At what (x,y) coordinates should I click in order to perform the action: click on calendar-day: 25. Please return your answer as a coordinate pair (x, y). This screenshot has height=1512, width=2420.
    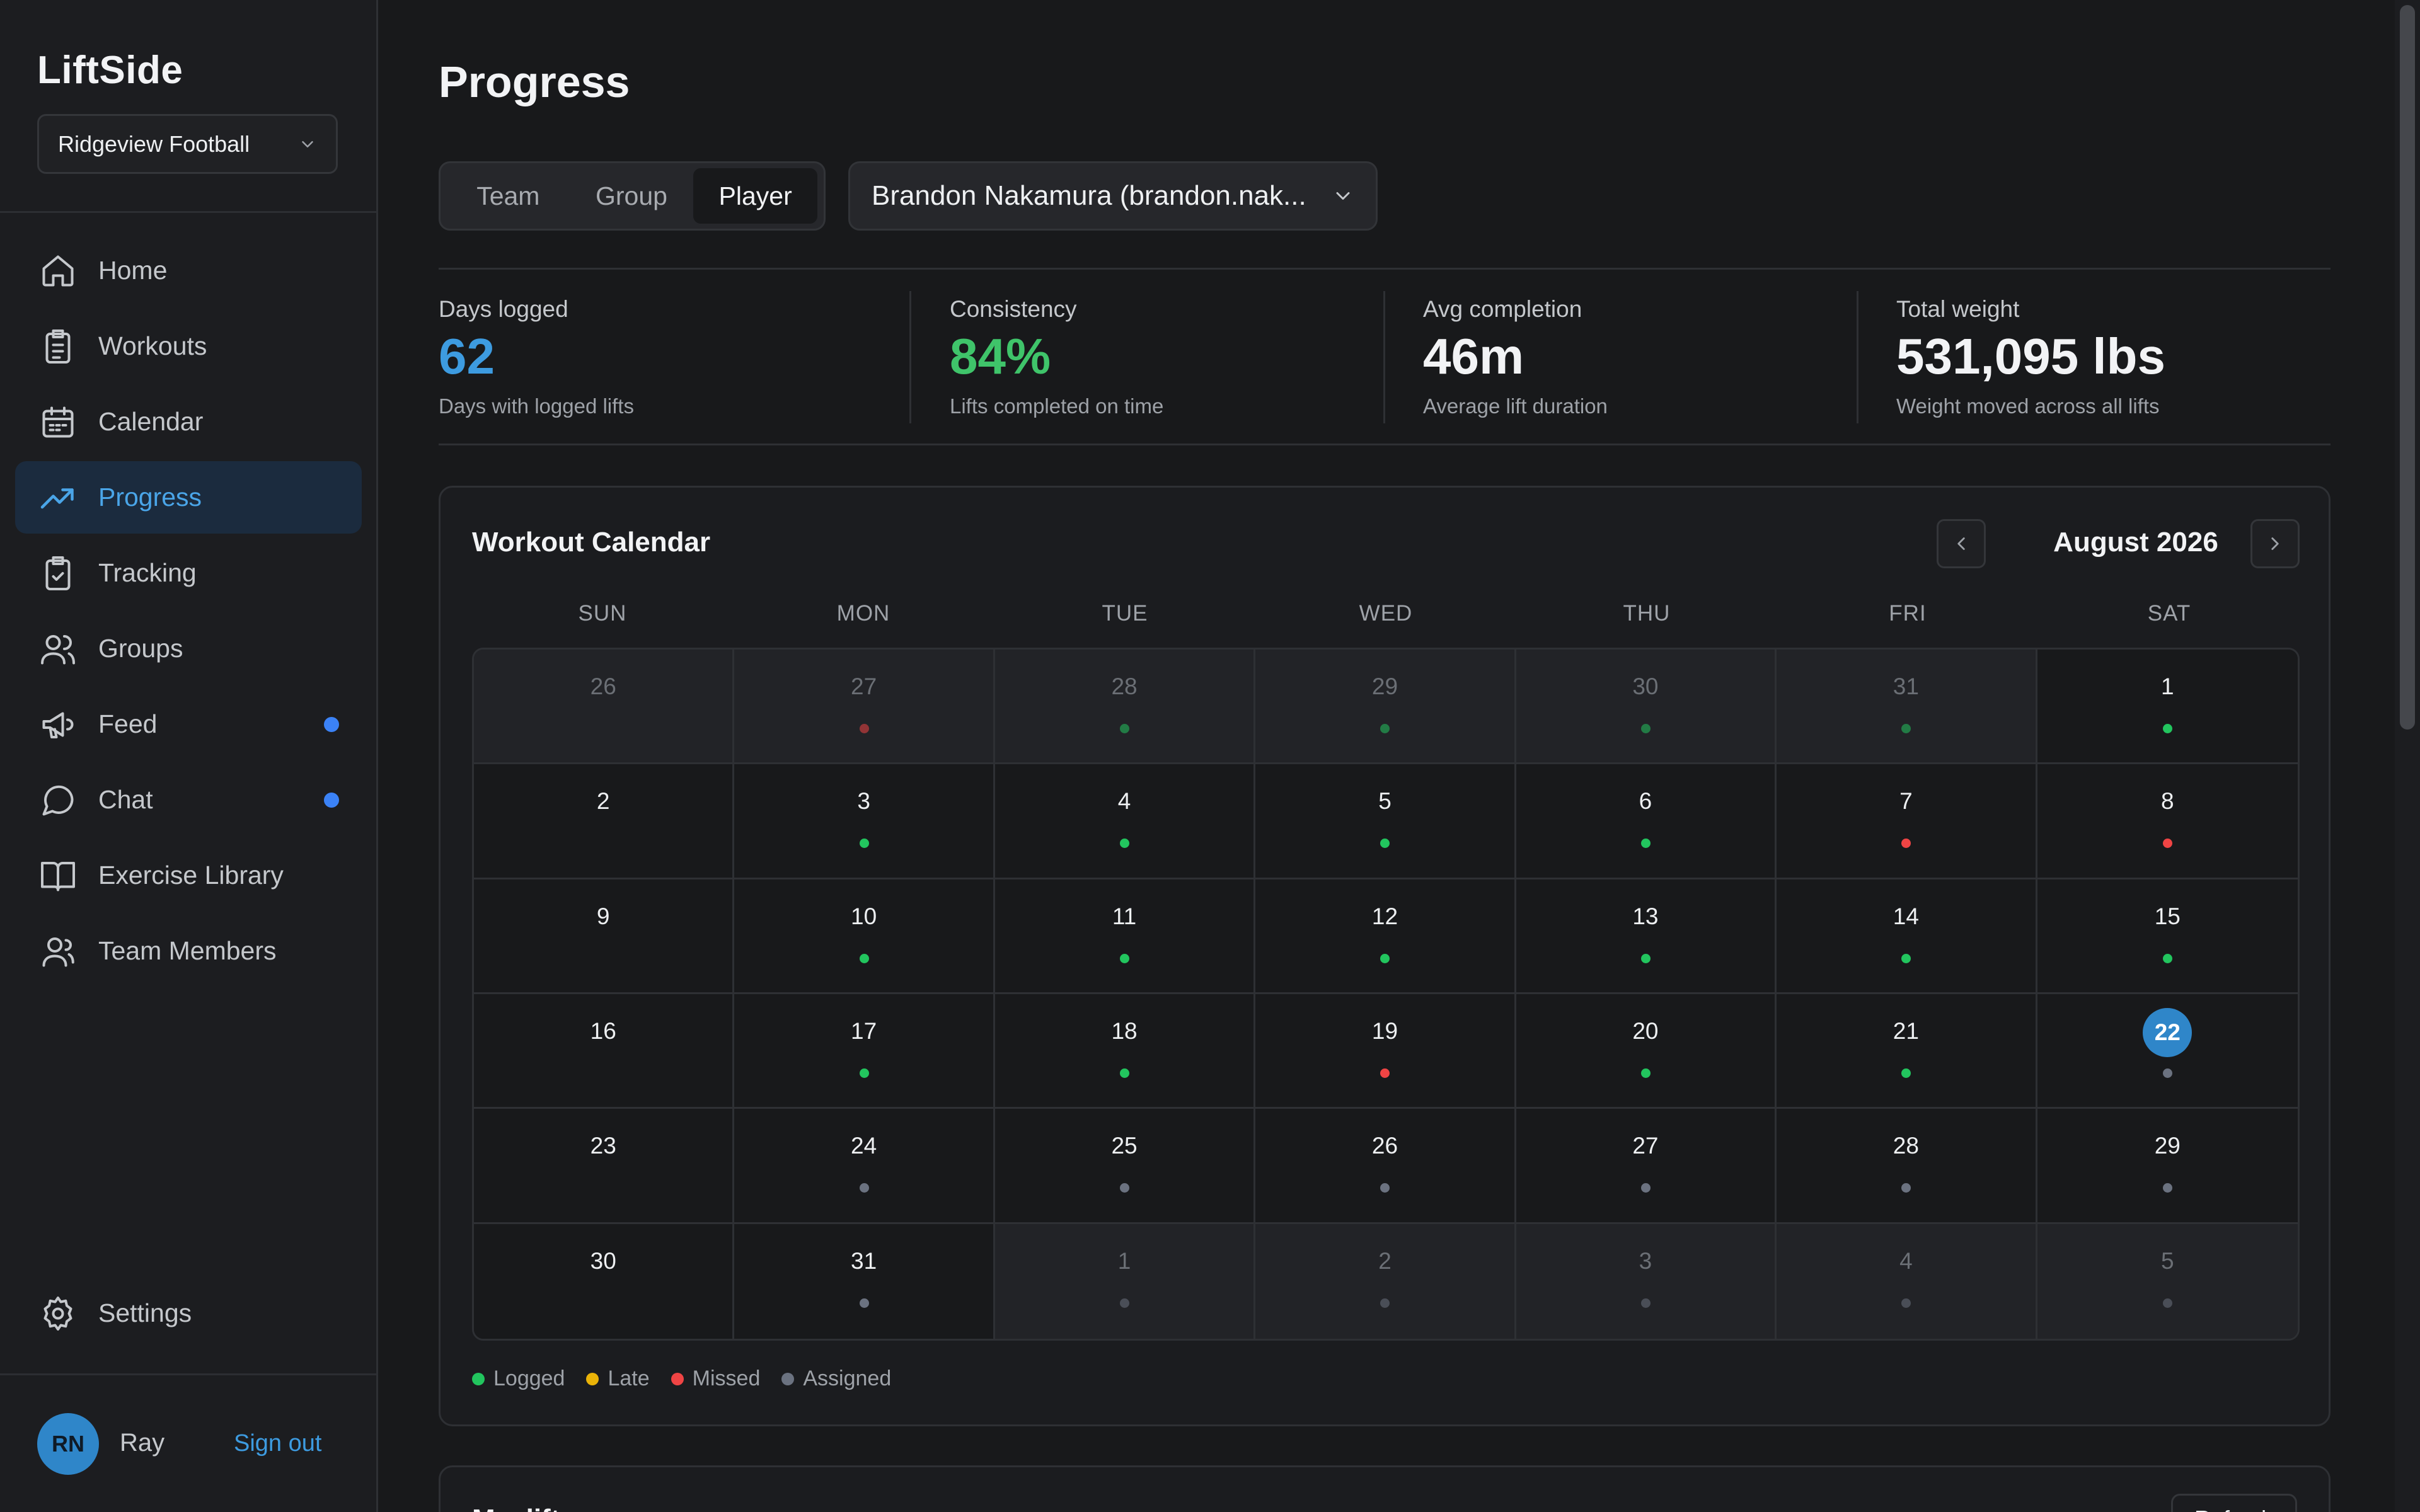
    Looking at the image, I should click on (1125, 1166).